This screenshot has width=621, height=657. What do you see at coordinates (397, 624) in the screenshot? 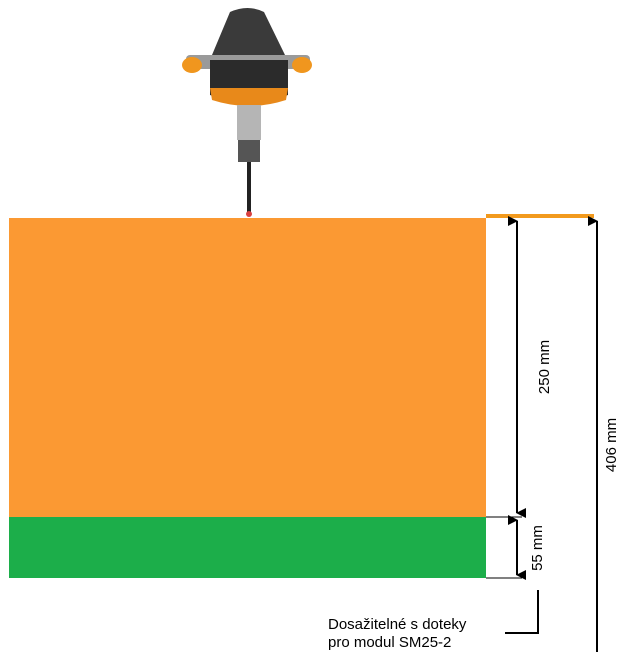
I see `note-text: Dosažitelné s doteky` at bounding box center [397, 624].